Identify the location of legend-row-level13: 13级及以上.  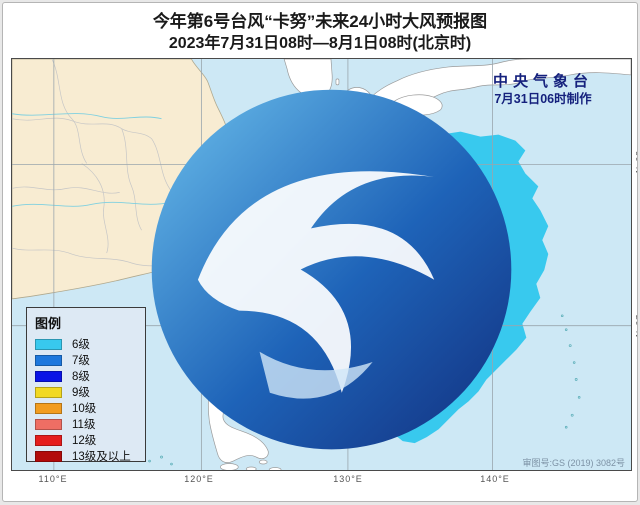
(90, 456).